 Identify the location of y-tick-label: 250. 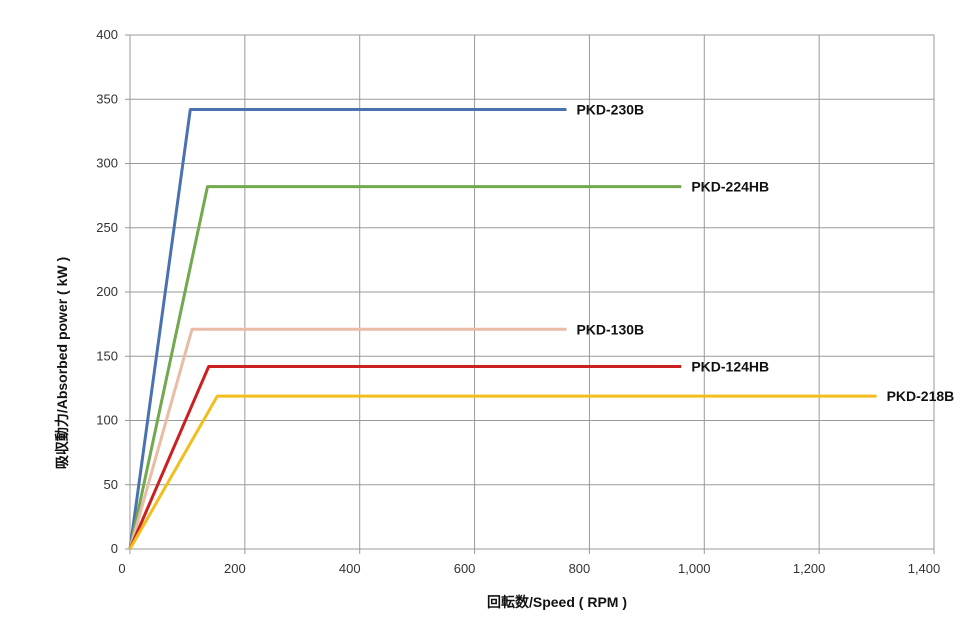
(107, 227).